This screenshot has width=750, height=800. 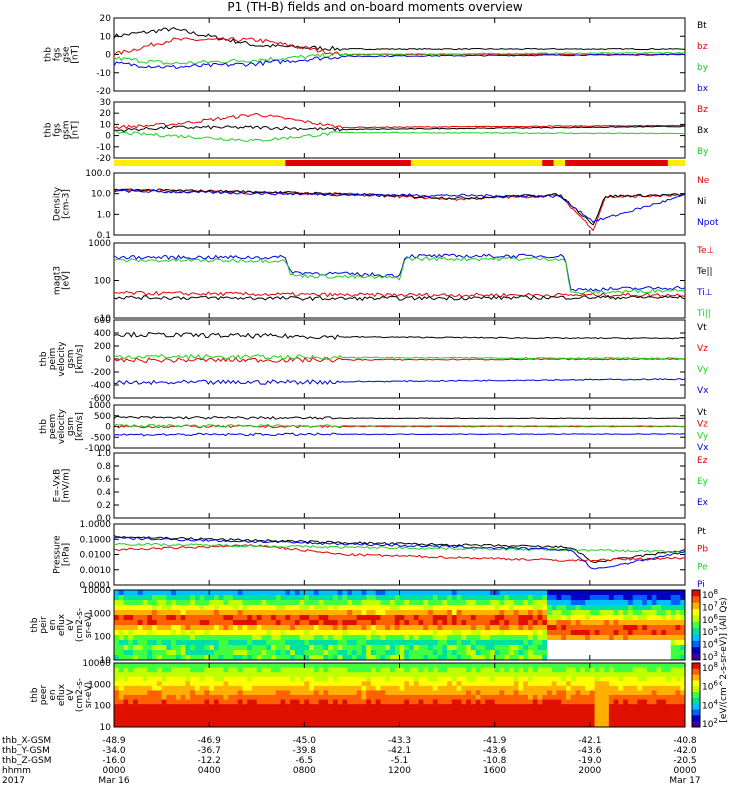 I want to click on y-axis-label: [nT], so click(x=76, y=54).